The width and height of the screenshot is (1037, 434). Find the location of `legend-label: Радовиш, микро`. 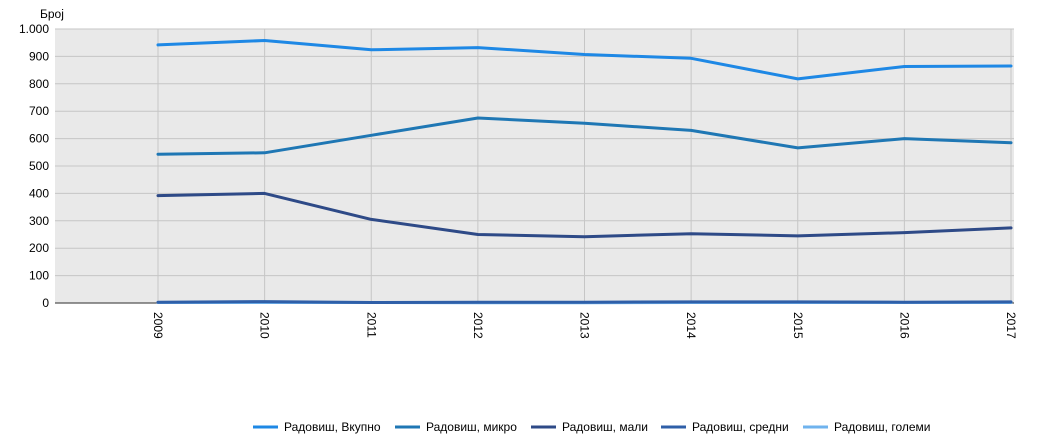

legend-label: Радовиш, микро is located at coordinates (471, 427).